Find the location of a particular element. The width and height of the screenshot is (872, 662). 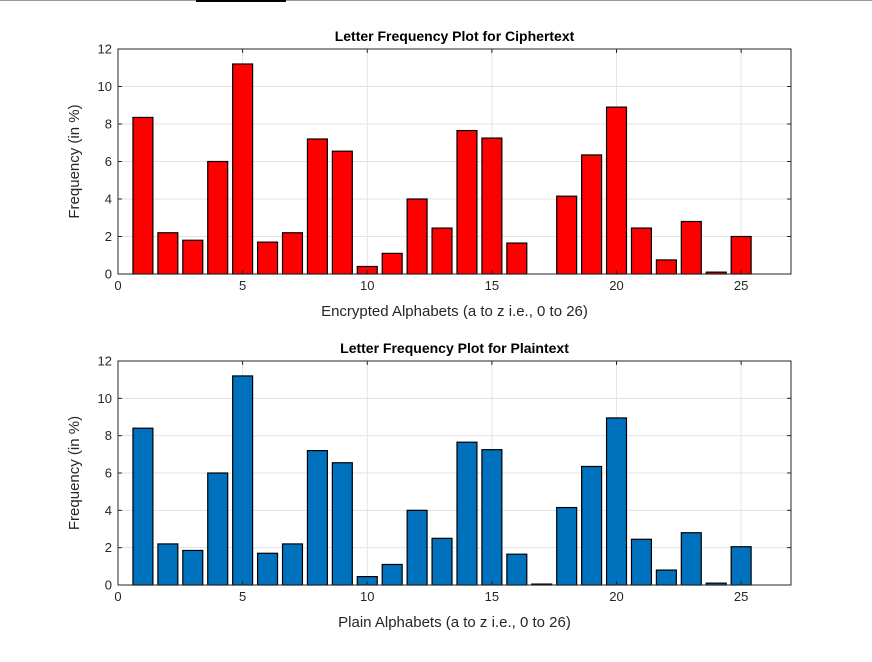

plain-ytick-label-4: 4 is located at coordinates (108, 510).